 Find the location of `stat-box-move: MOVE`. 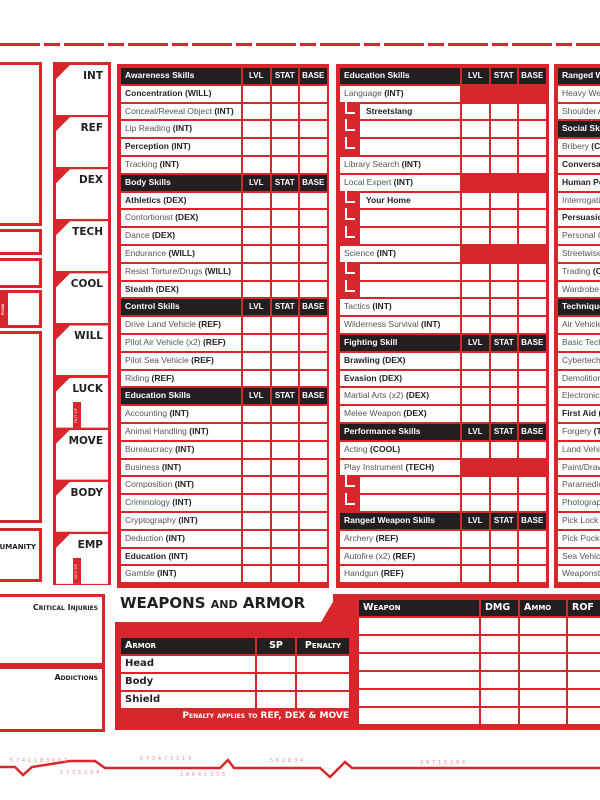

stat-box-move: MOVE is located at coordinates (82, 454).